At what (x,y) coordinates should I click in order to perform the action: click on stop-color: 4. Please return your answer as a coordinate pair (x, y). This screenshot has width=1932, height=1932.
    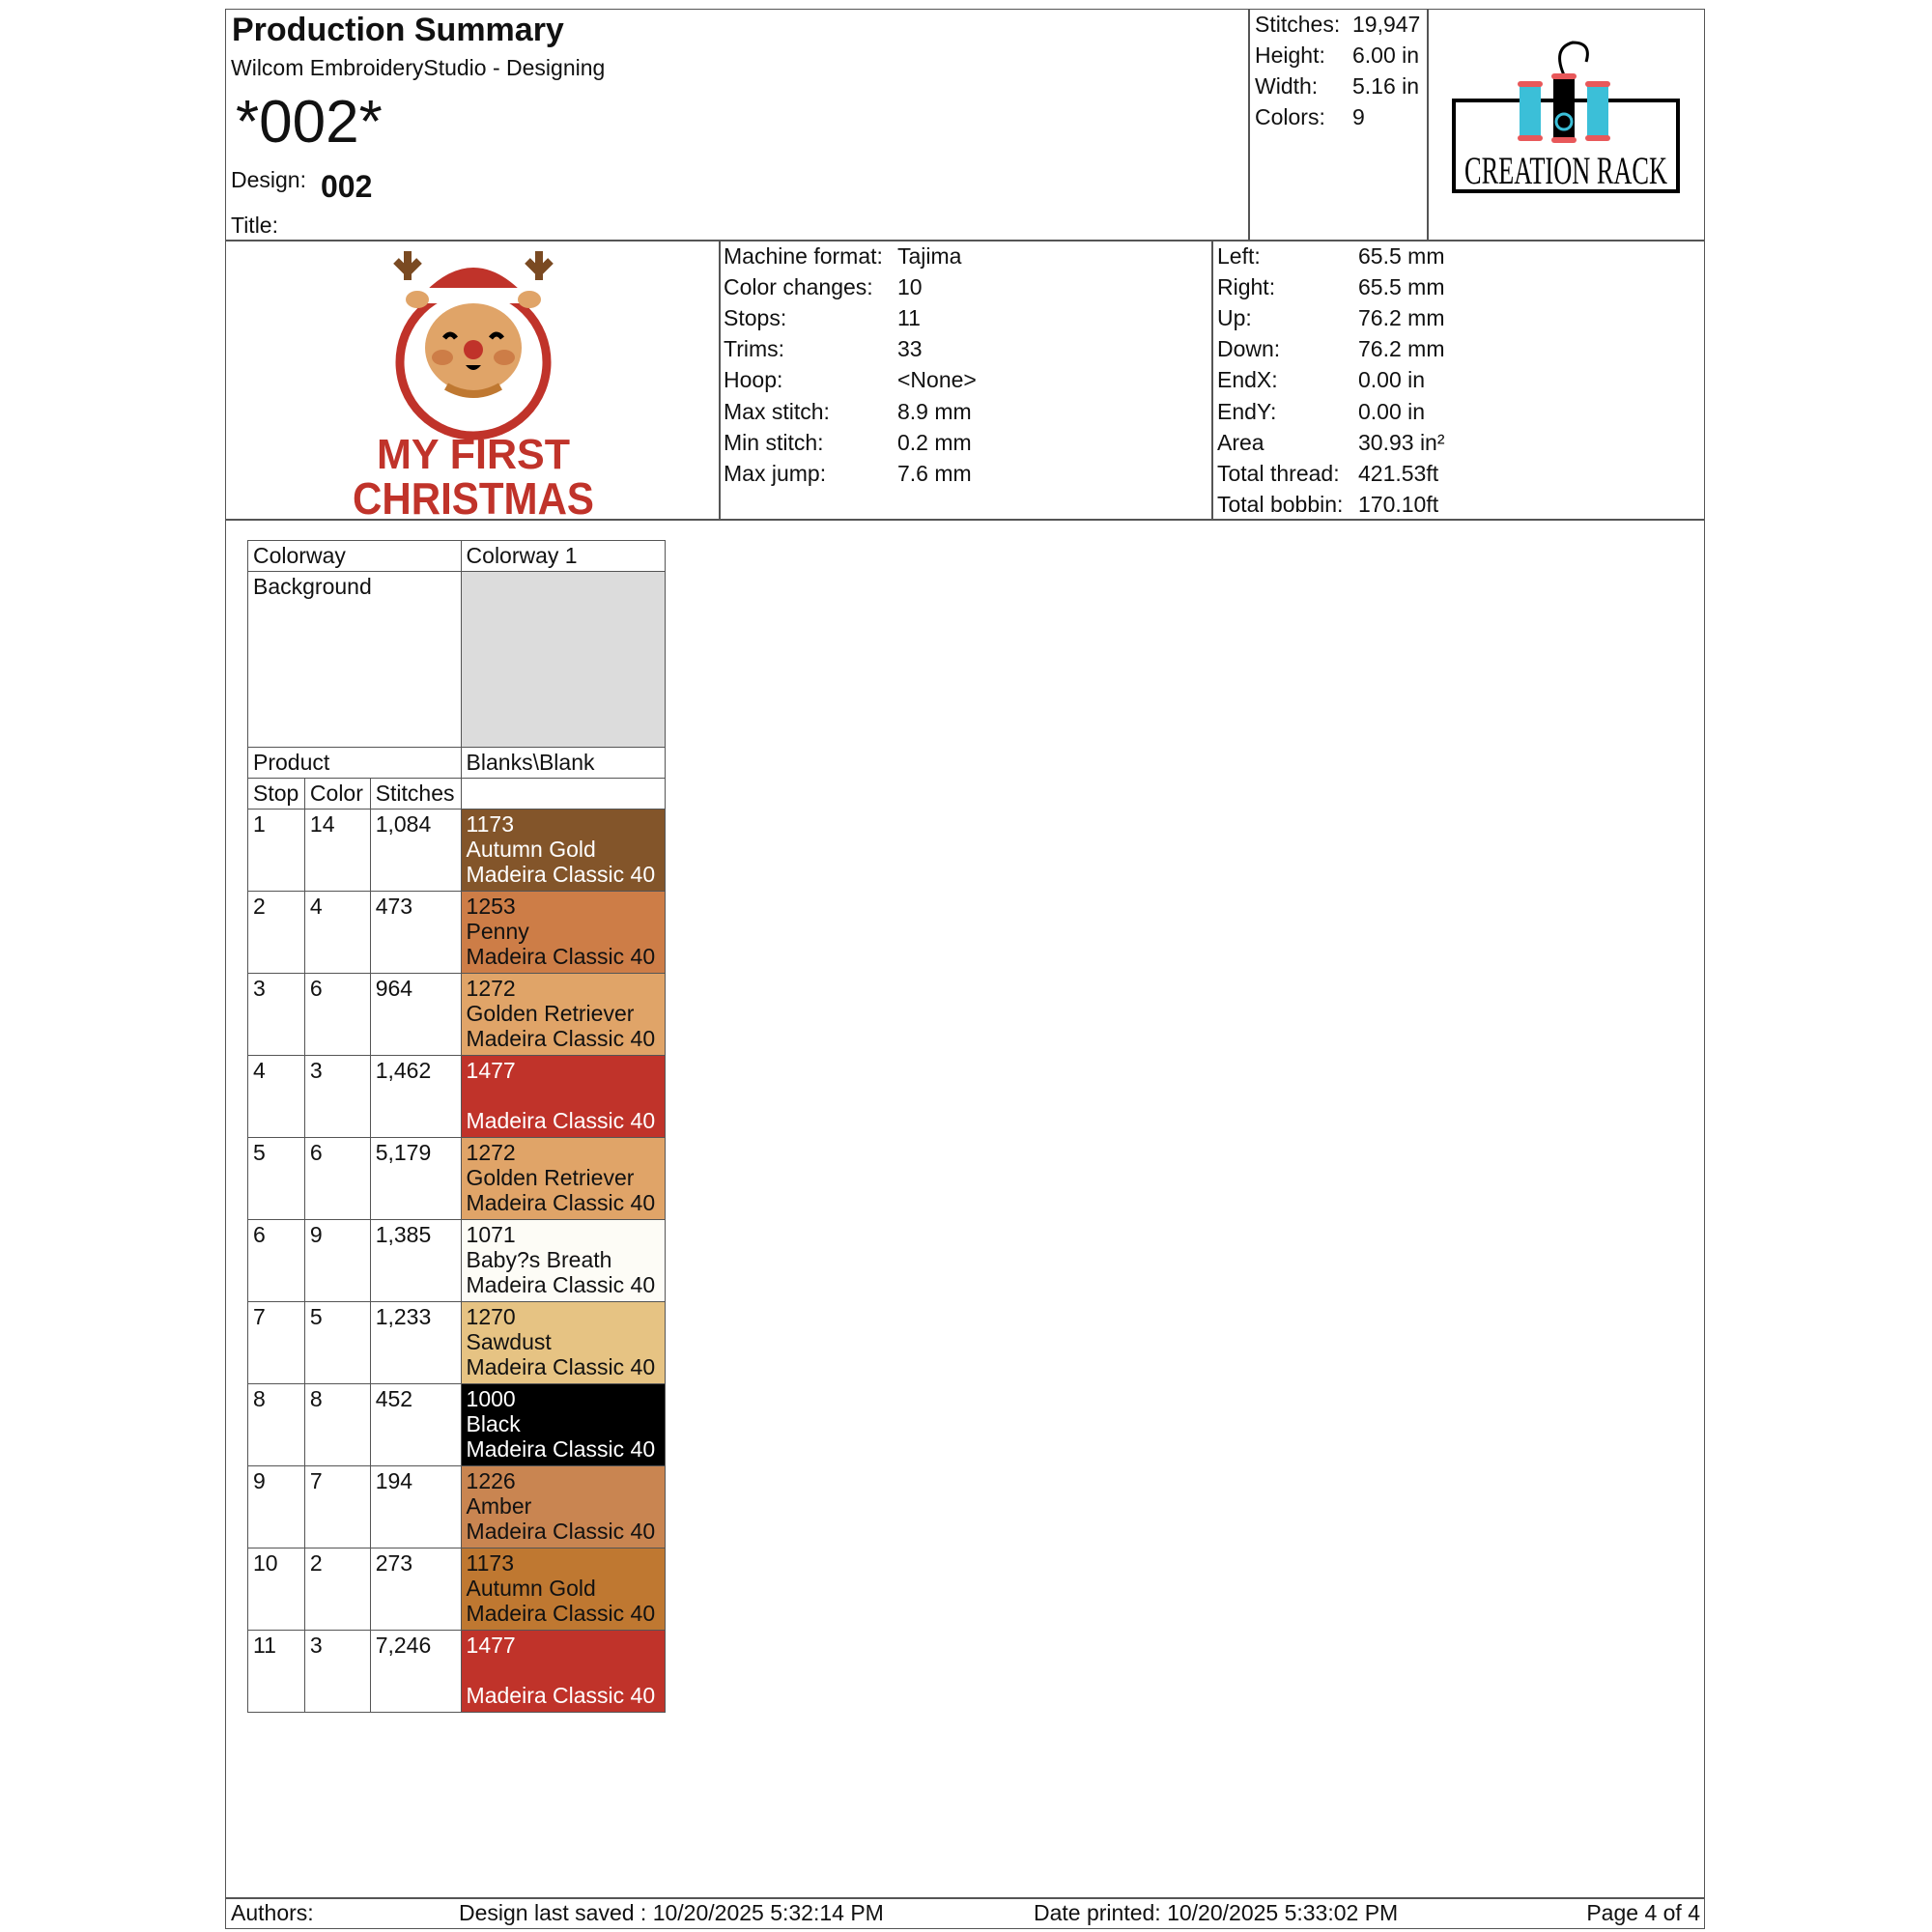
    Looking at the image, I should click on (337, 932).